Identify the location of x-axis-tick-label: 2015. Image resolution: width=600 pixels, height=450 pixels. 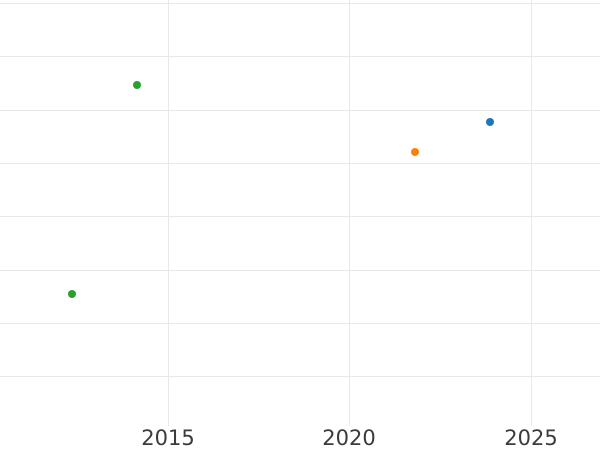
(168, 438).